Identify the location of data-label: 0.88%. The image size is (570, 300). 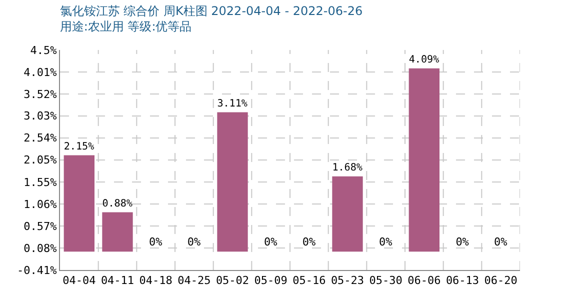
(117, 204).